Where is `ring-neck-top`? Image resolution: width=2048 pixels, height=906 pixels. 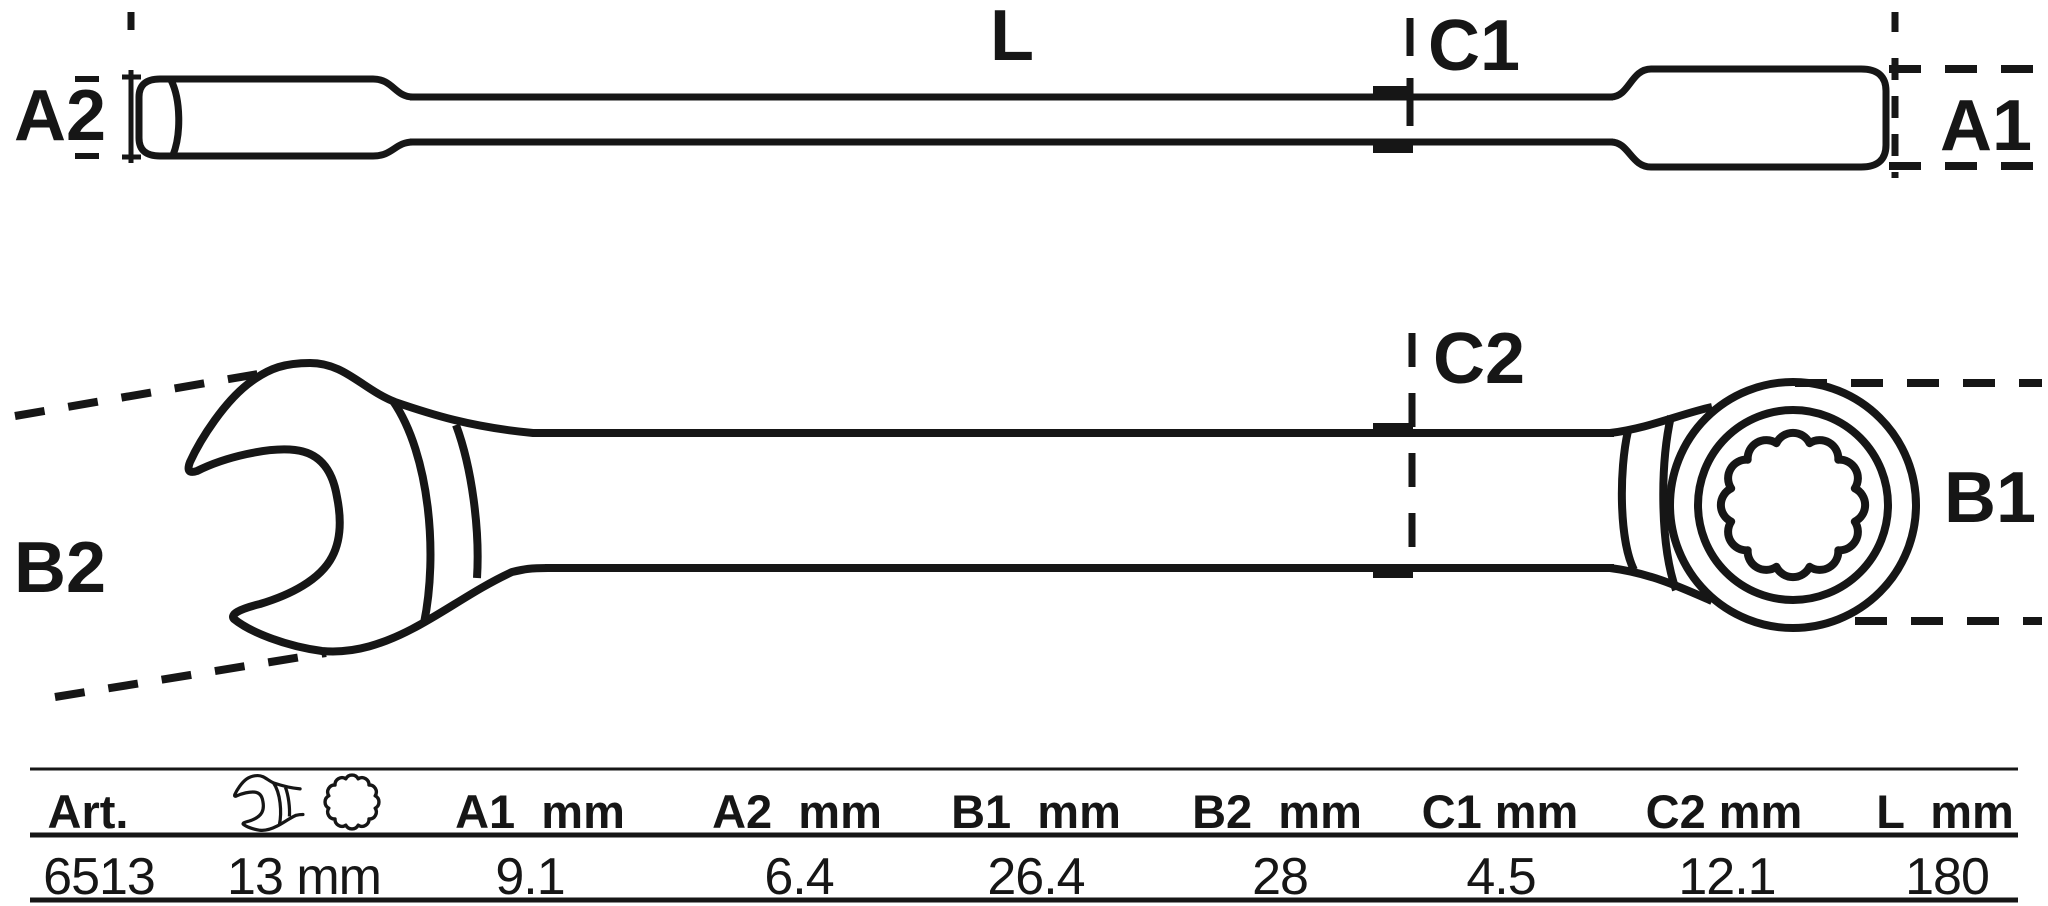
ring-neck-top is located at coordinates (1661, 420).